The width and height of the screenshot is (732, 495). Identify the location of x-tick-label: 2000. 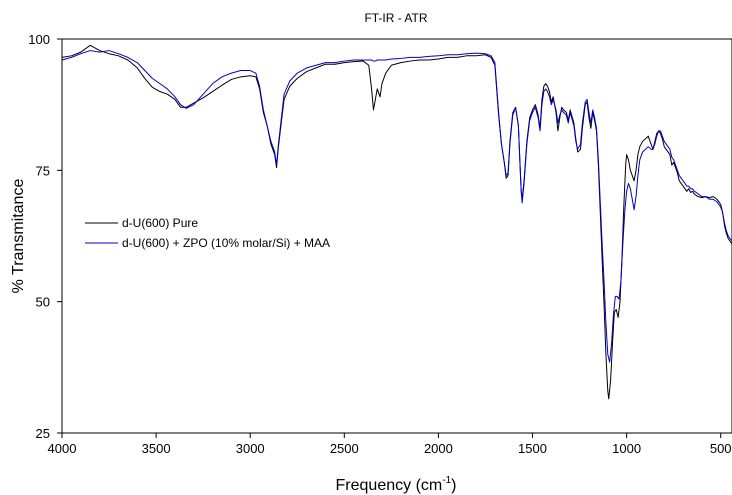
(438, 448).